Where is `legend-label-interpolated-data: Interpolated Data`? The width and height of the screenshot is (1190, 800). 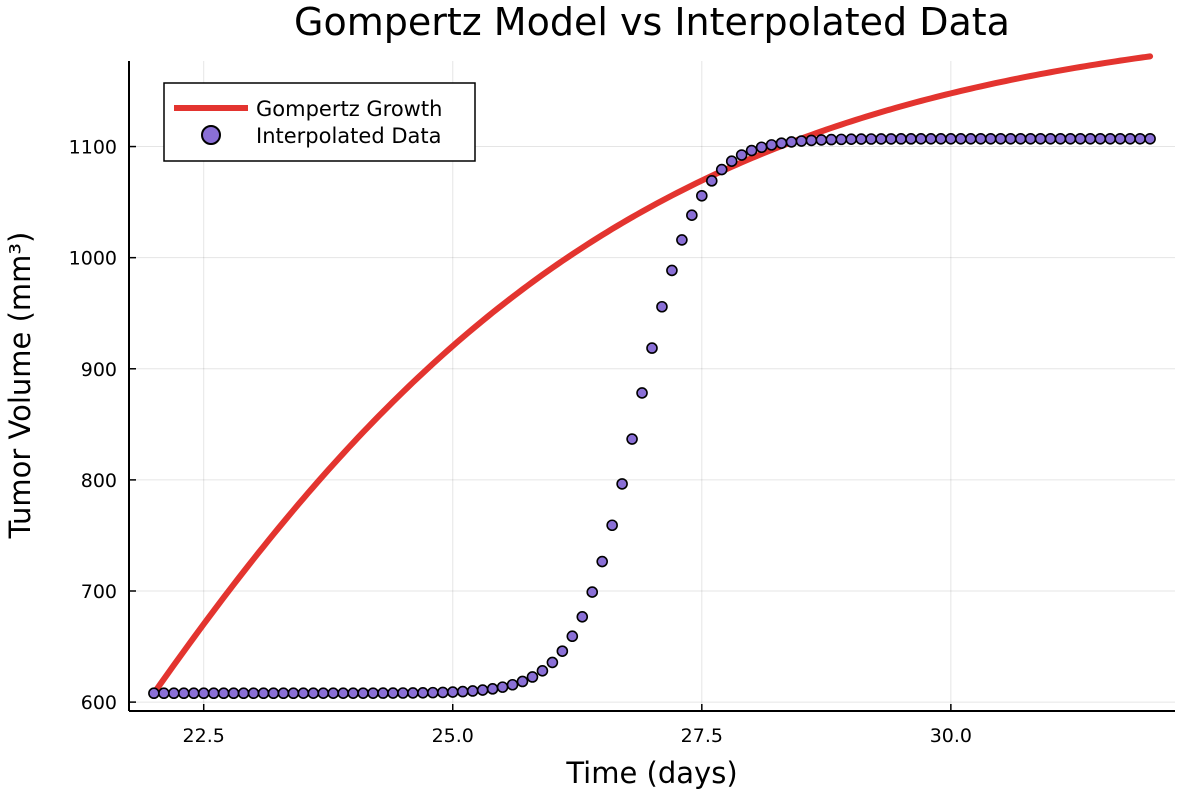
legend-label-interpolated-data: Interpolated Data is located at coordinates (348, 136).